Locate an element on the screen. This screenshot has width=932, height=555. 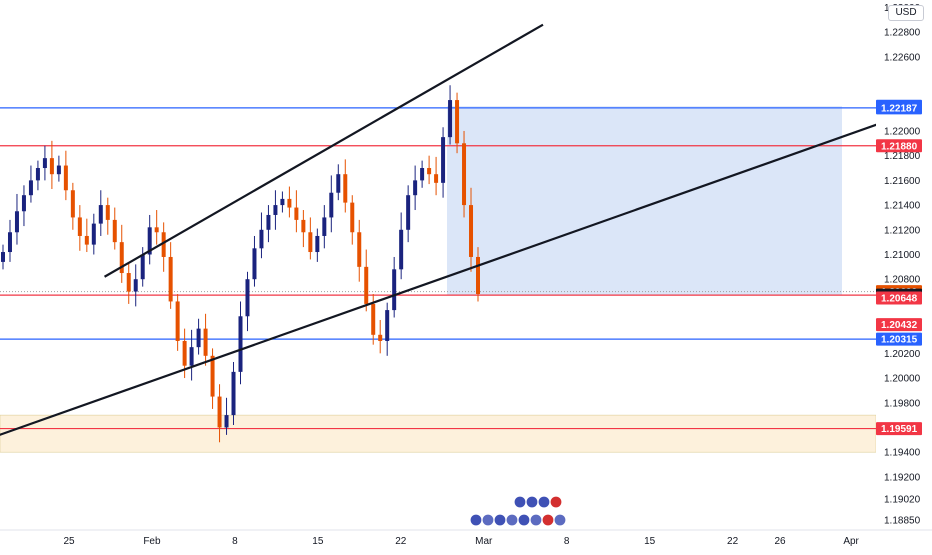
price-tick-label: 1.21200 is located at coordinates (902, 230).